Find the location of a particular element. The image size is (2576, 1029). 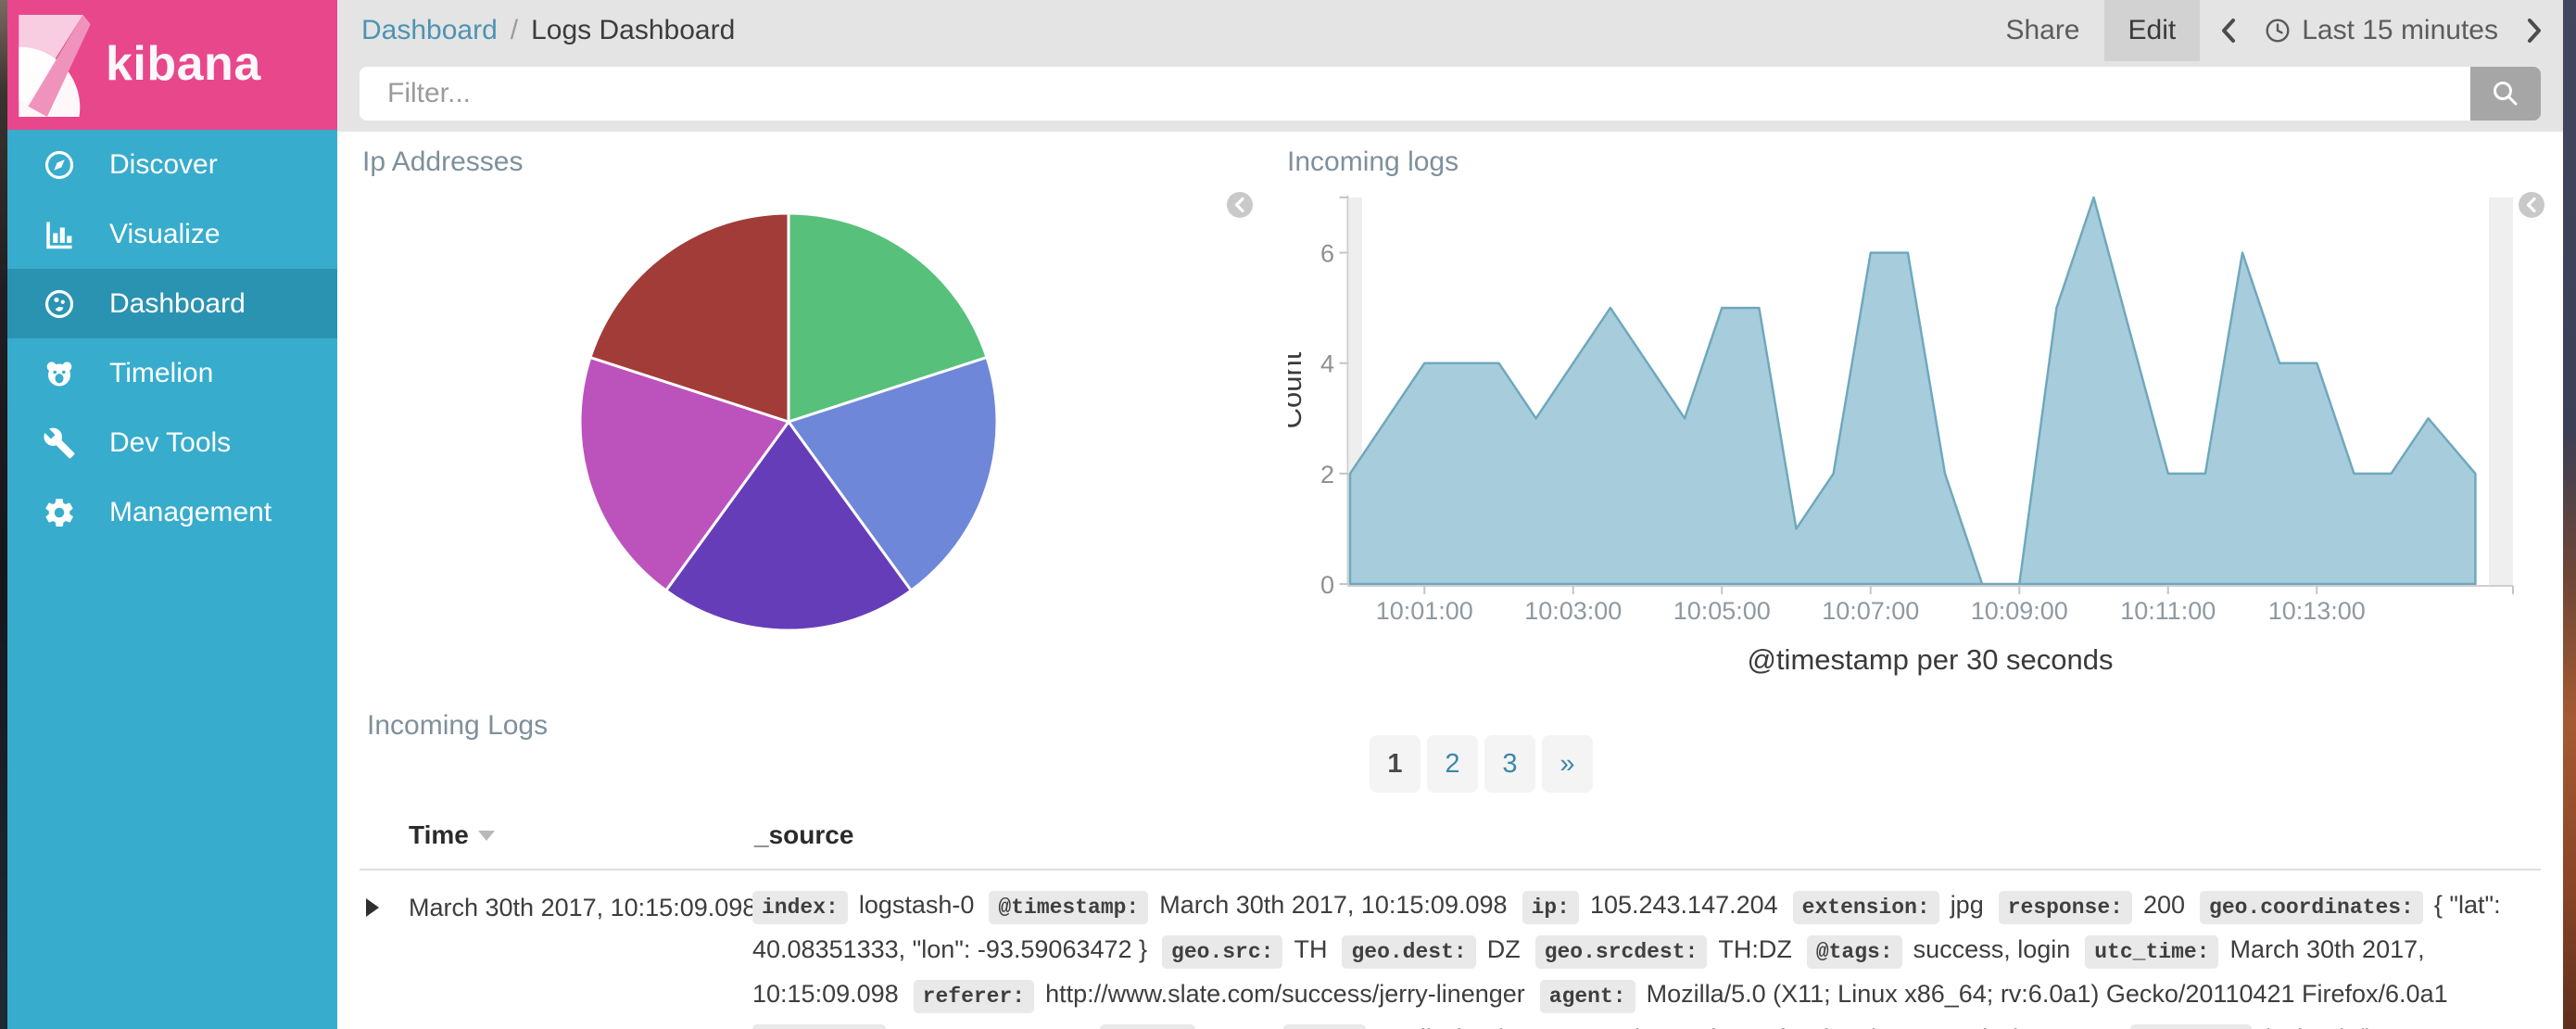

topbar-actions: Share Edit Last 15 minutes is located at coordinates (2272, 30).